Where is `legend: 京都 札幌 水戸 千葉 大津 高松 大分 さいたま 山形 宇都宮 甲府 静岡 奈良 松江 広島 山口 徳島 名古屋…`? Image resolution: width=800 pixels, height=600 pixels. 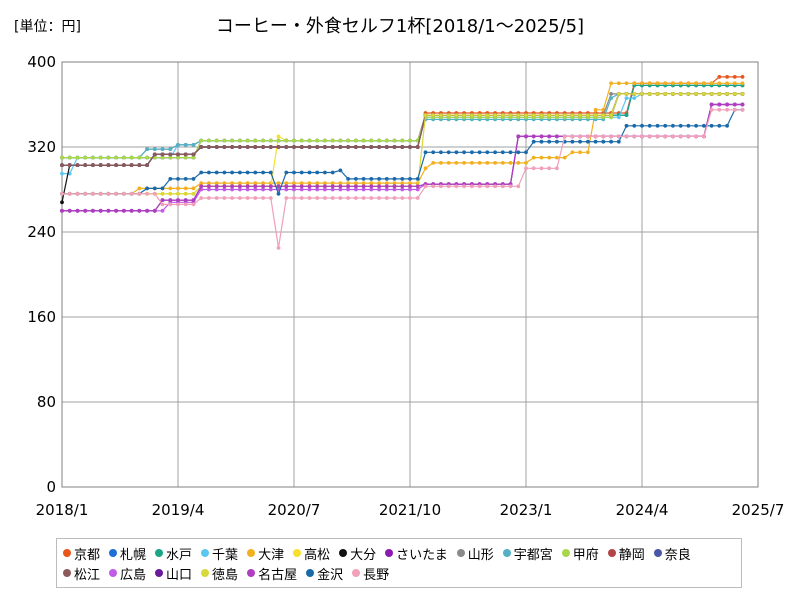
legend: 京都 札幌 水戸 千葉 大津 高松 大分 さいたま 山形 宇都宮 甲府 静岡 奈良 松江 広島 山口 徳島 名古屋… is located at coordinates (399, 563).